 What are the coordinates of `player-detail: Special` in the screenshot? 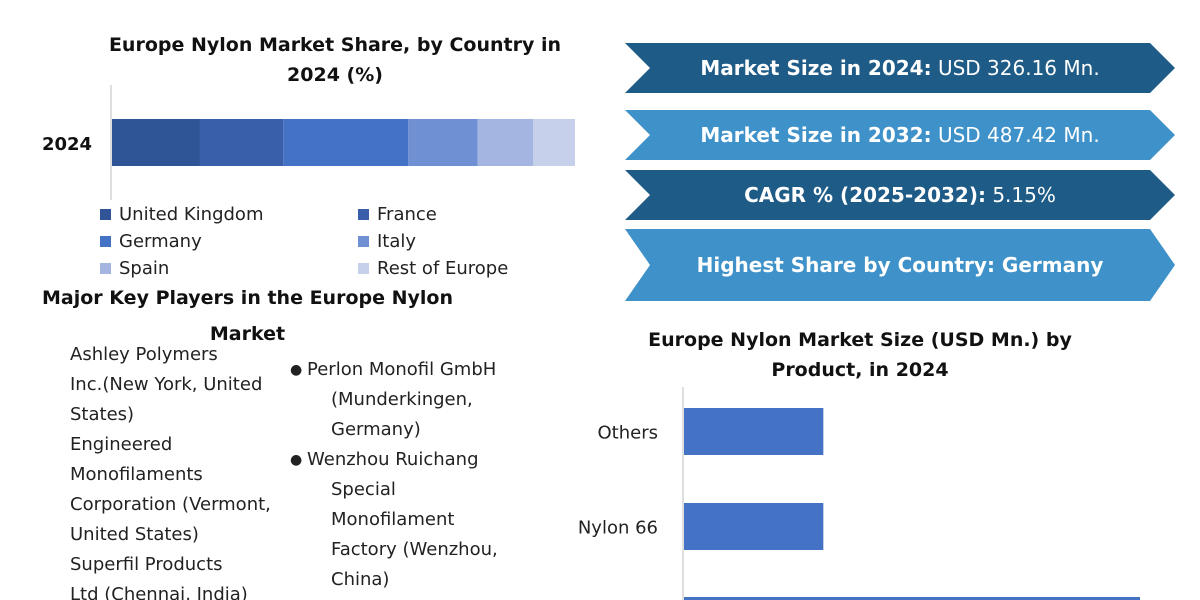 It's located at (363, 489).